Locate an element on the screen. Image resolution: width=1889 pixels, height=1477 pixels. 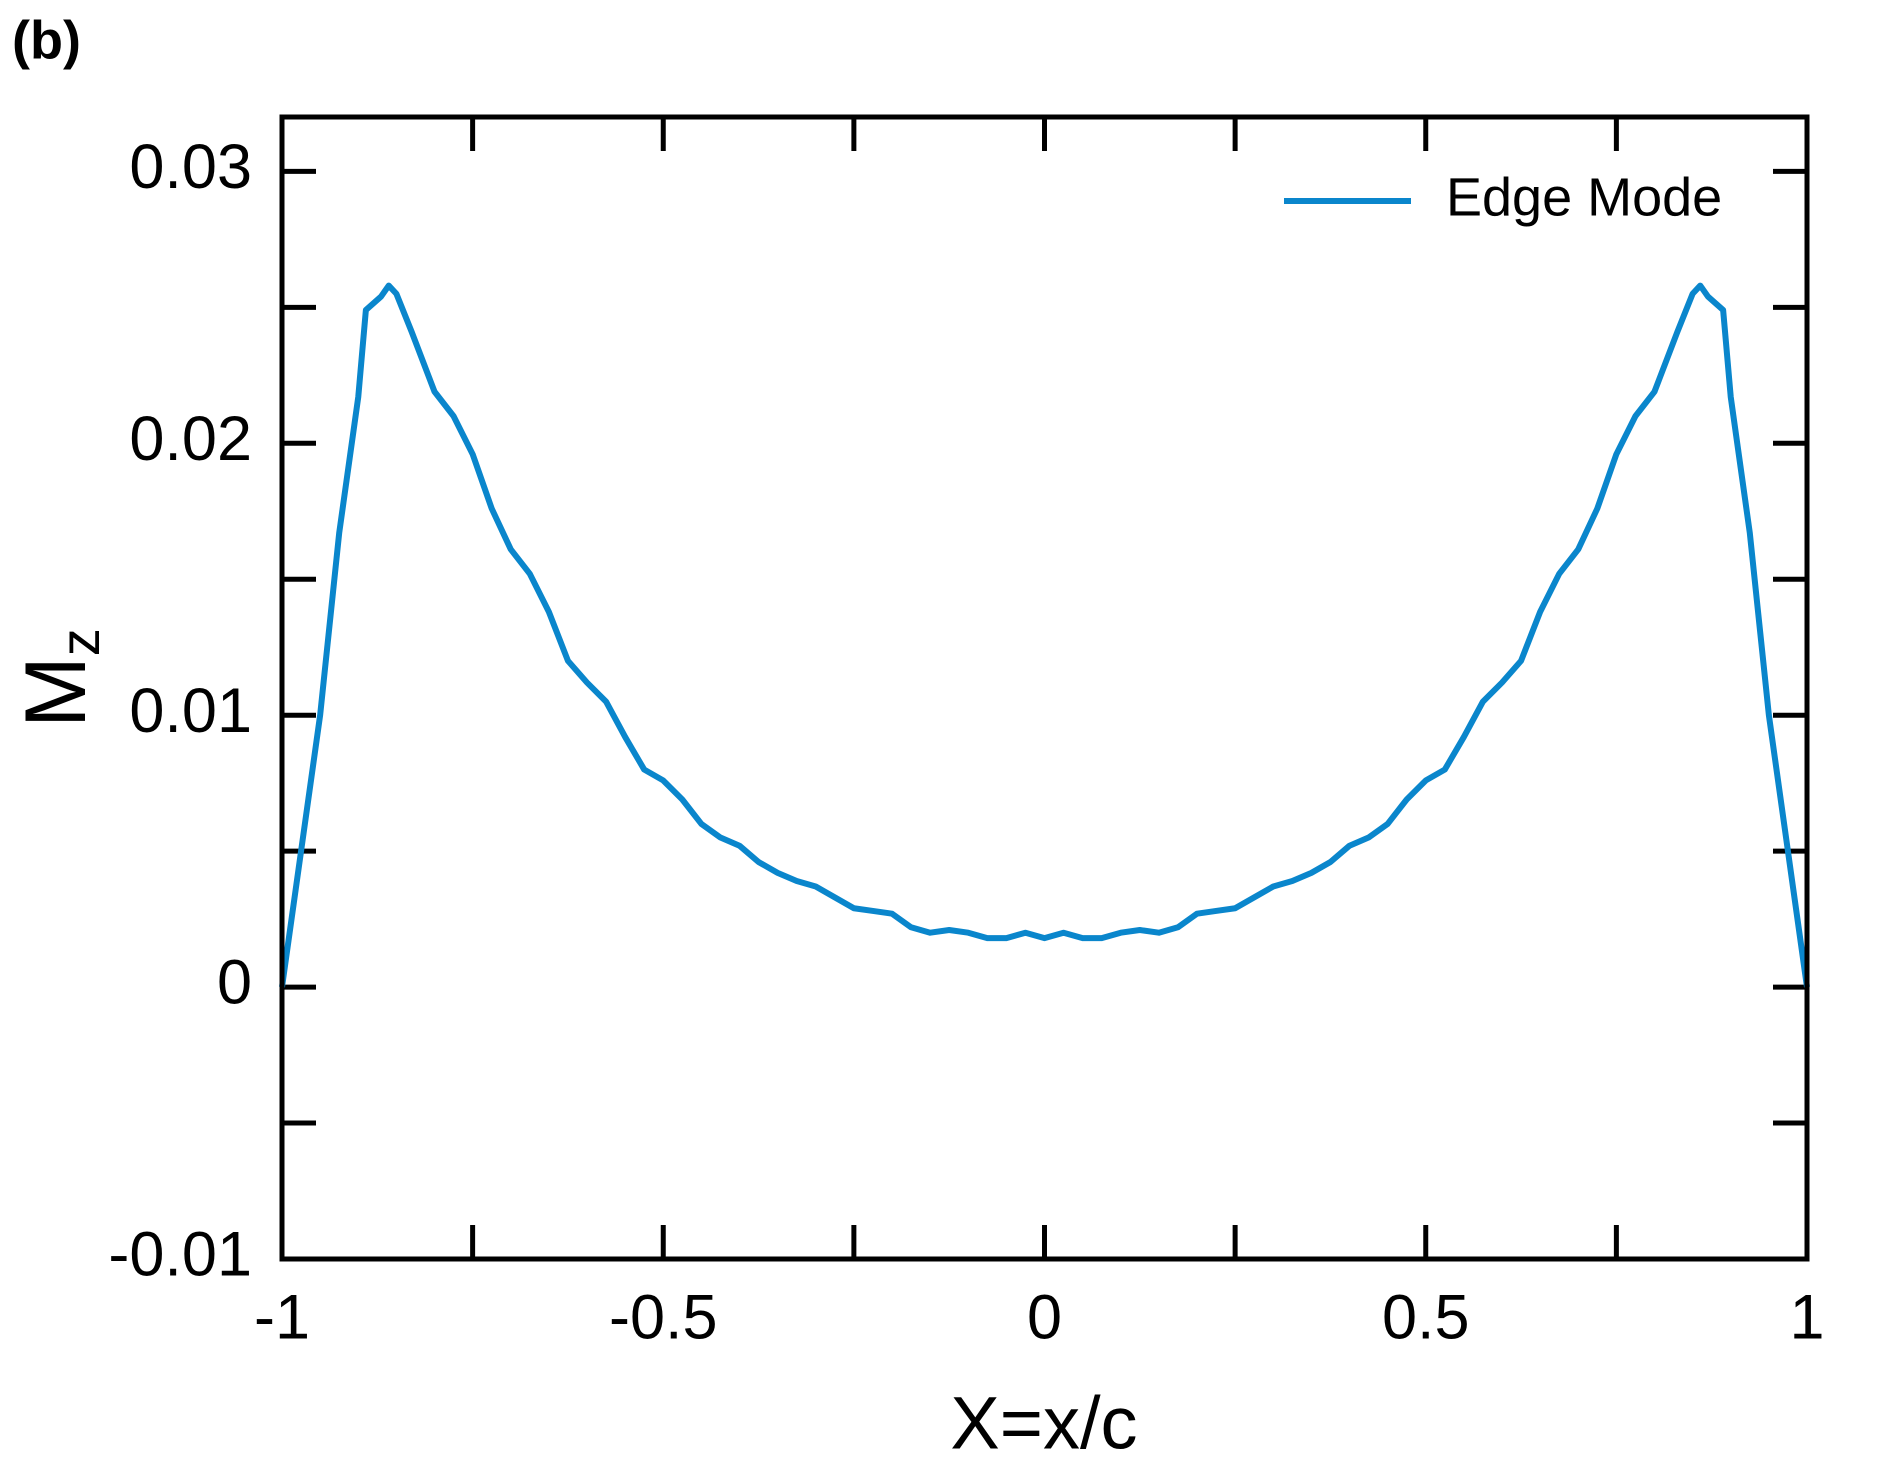
legend-label: Edge Mode is located at coordinates (1584, 197).